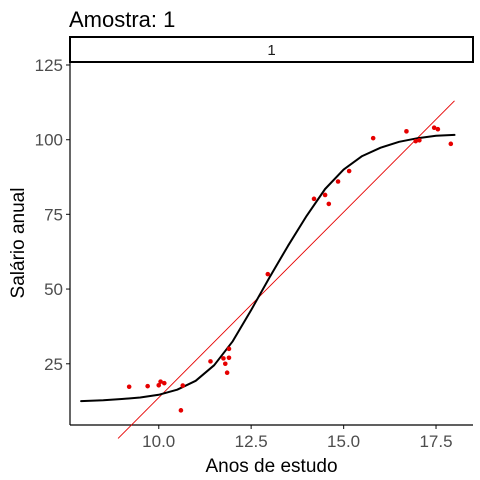 The height and width of the screenshot is (480, 480). I want to click on facet-strip-label: 1, so click(271, 50).